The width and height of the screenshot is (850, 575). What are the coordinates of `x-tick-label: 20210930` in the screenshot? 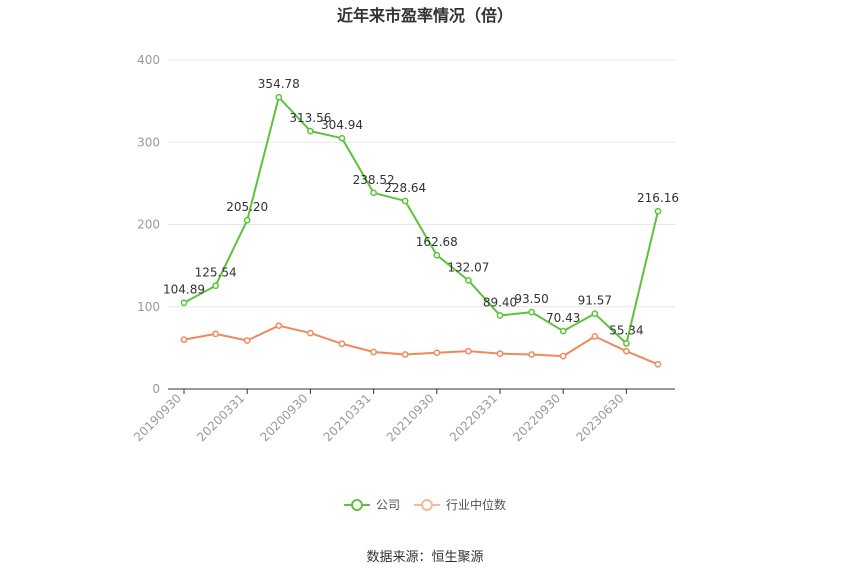 It's located at (410, 417).